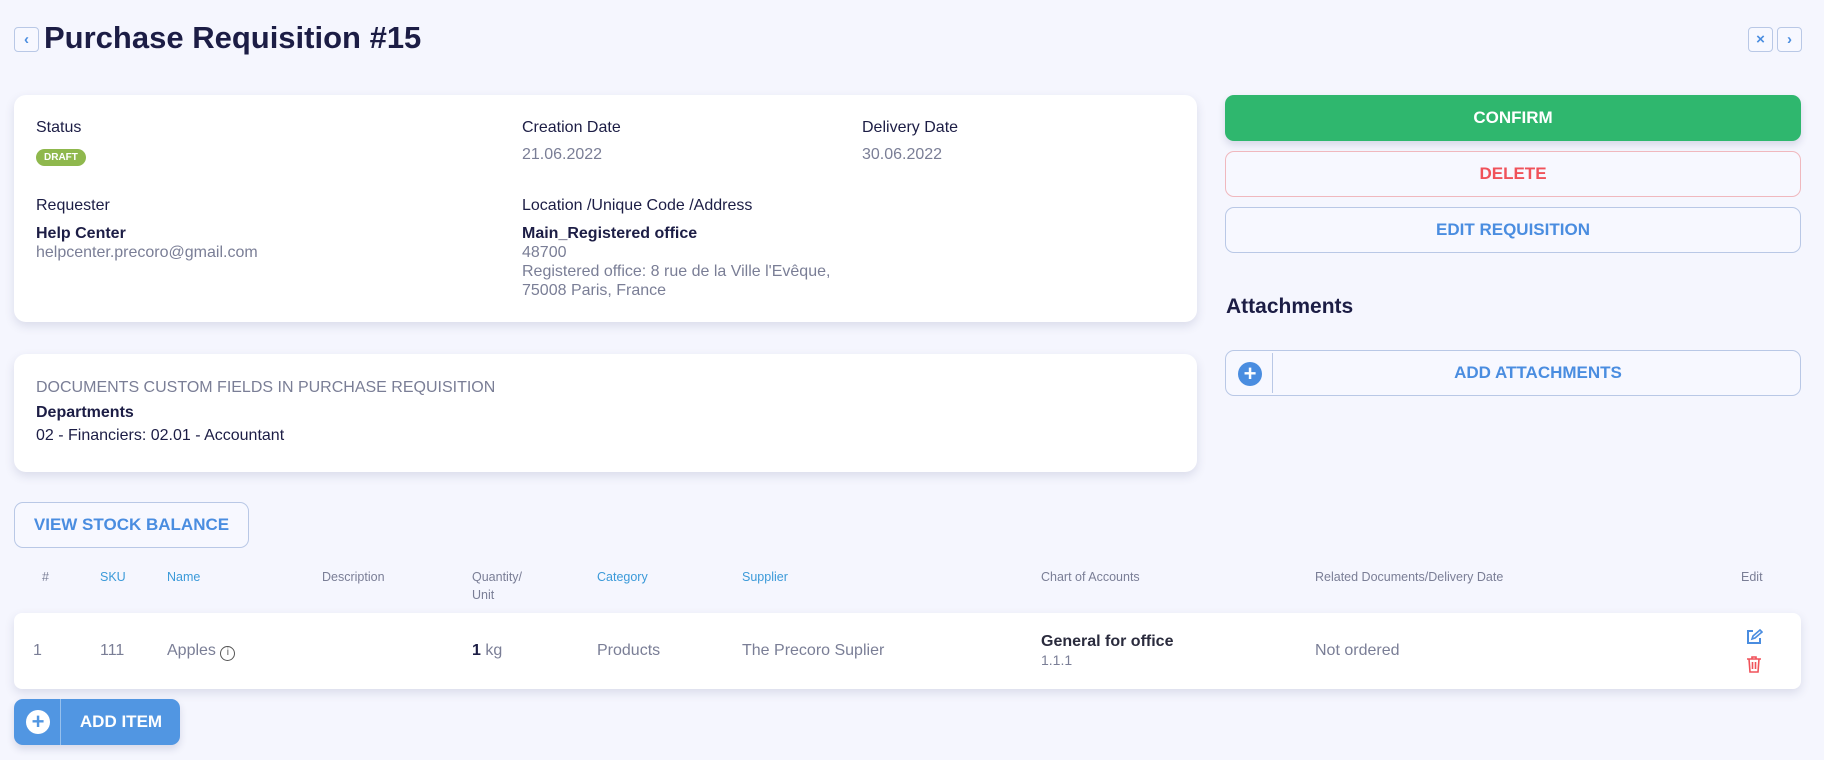  Describe the element at coordinates (629, 650) in the screenshot. I see `row-category: Products` at that location.